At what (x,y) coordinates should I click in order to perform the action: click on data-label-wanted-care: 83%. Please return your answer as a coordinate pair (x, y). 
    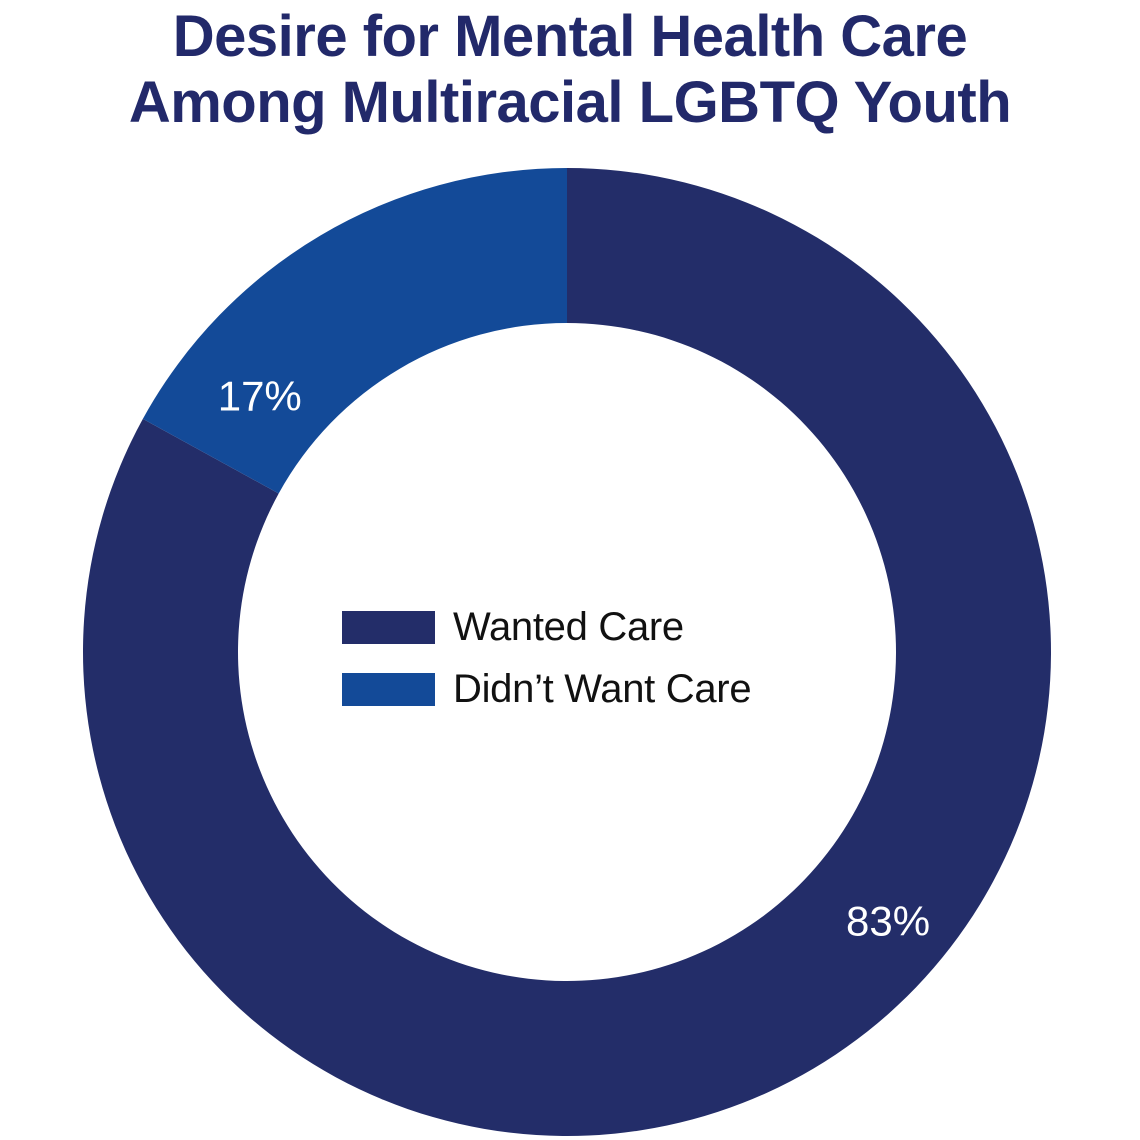
    Looking at the image, I should click on (888, 921).